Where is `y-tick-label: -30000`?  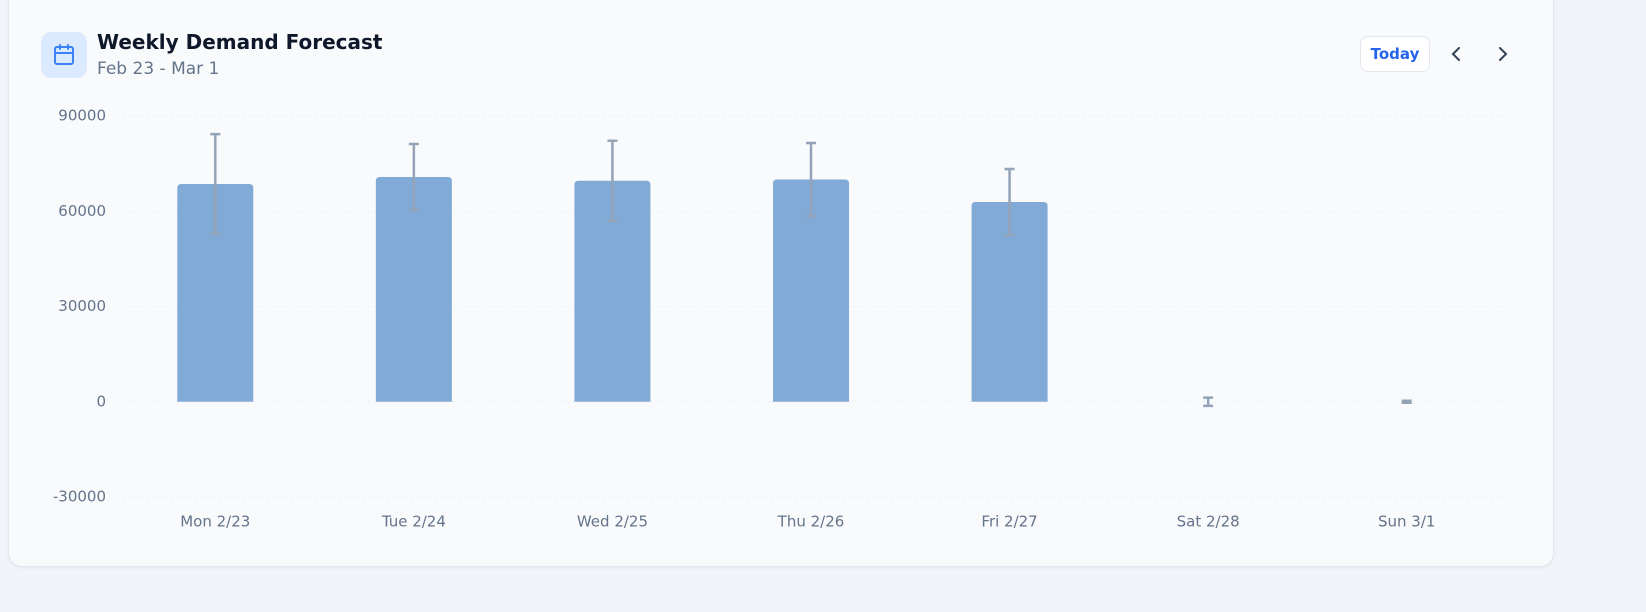 y-tick-label: -30000 is located at coordinates (79, 497).